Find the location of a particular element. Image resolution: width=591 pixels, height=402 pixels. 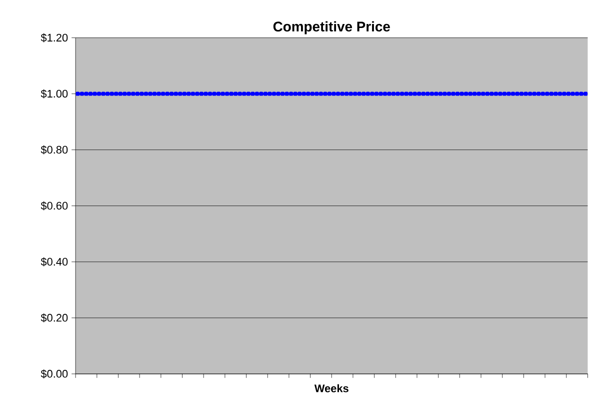

x-axis-title: Weeks is located at coordinates (331, 388).